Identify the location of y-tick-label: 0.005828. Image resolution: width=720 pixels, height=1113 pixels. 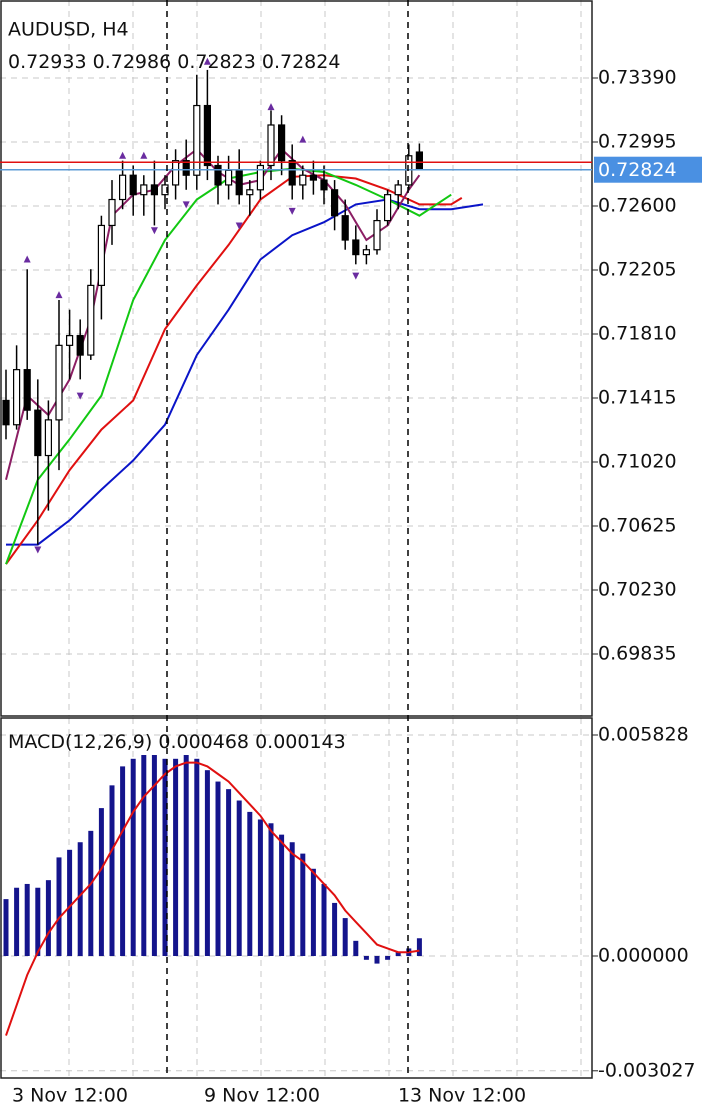
(643, 734).